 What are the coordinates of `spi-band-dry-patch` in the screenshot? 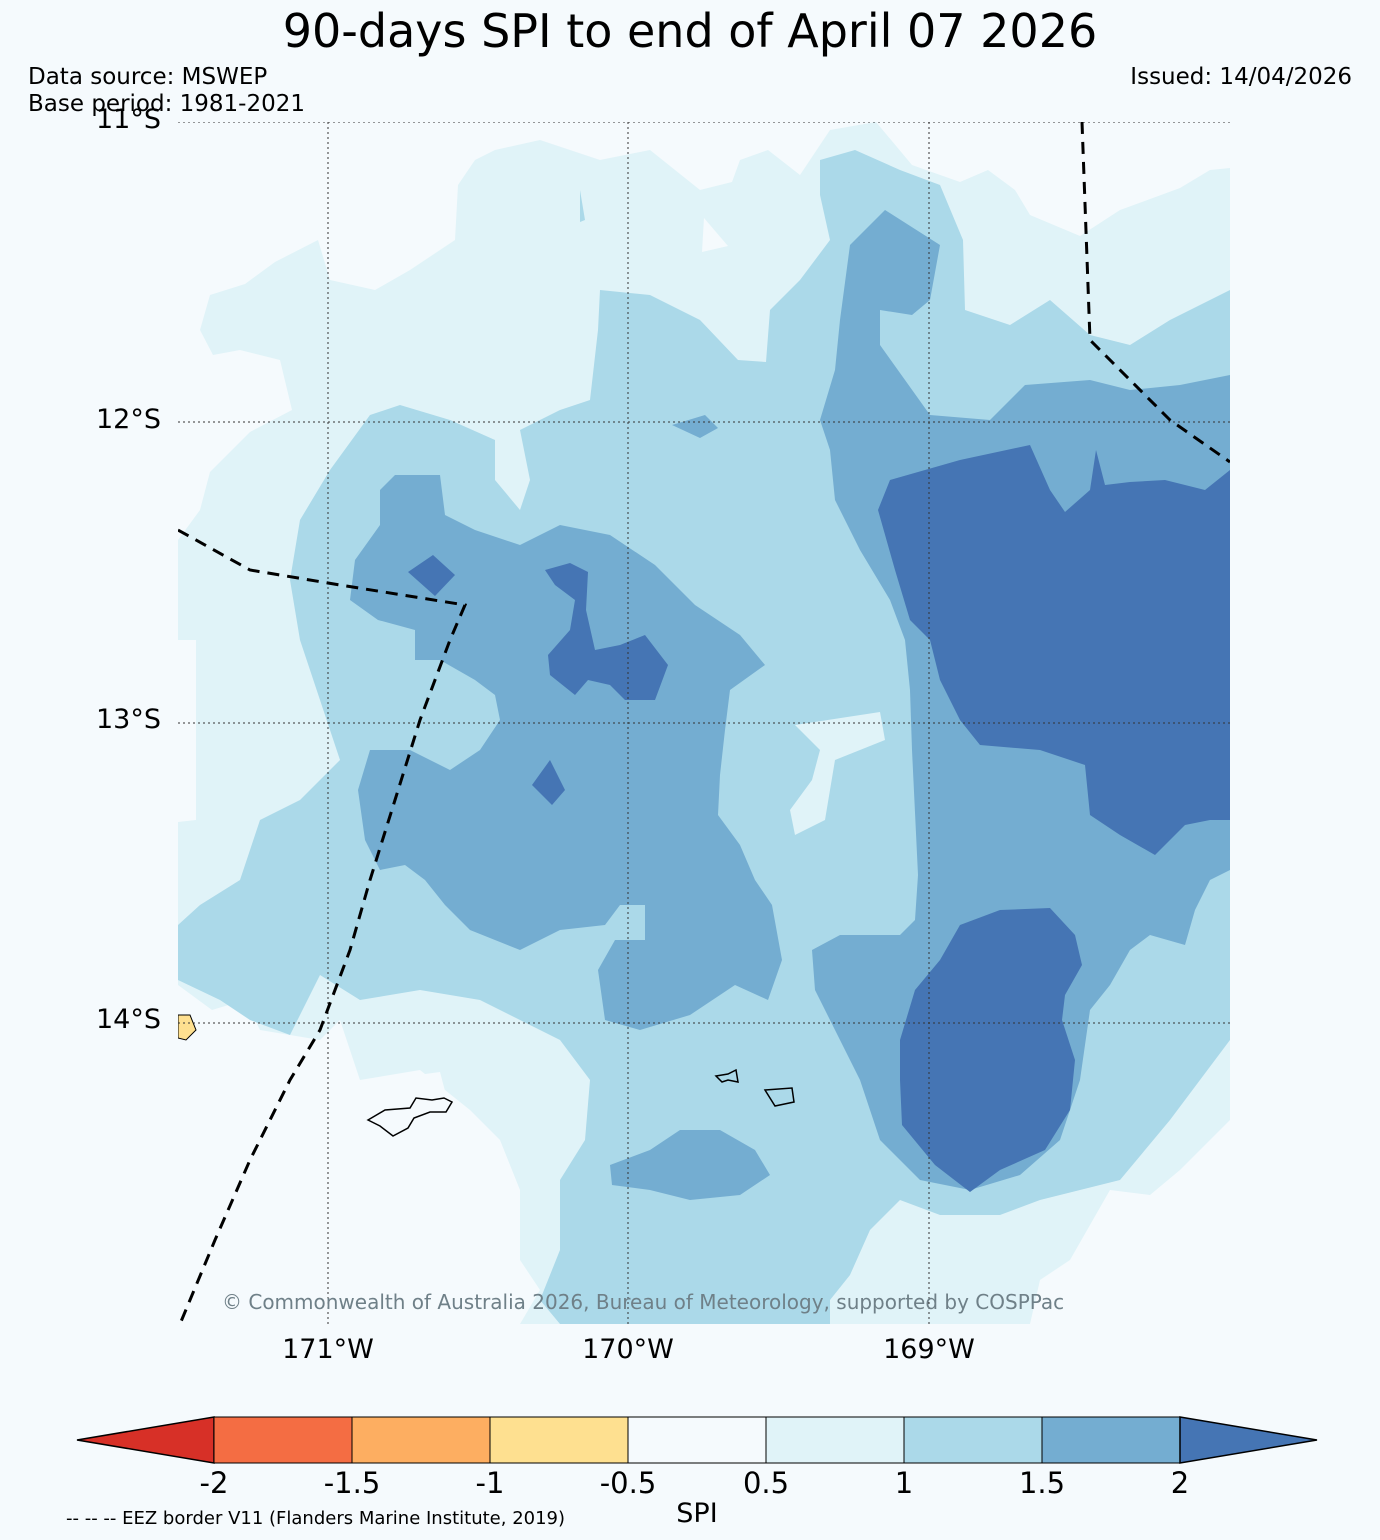 It's located at (187, 1027).